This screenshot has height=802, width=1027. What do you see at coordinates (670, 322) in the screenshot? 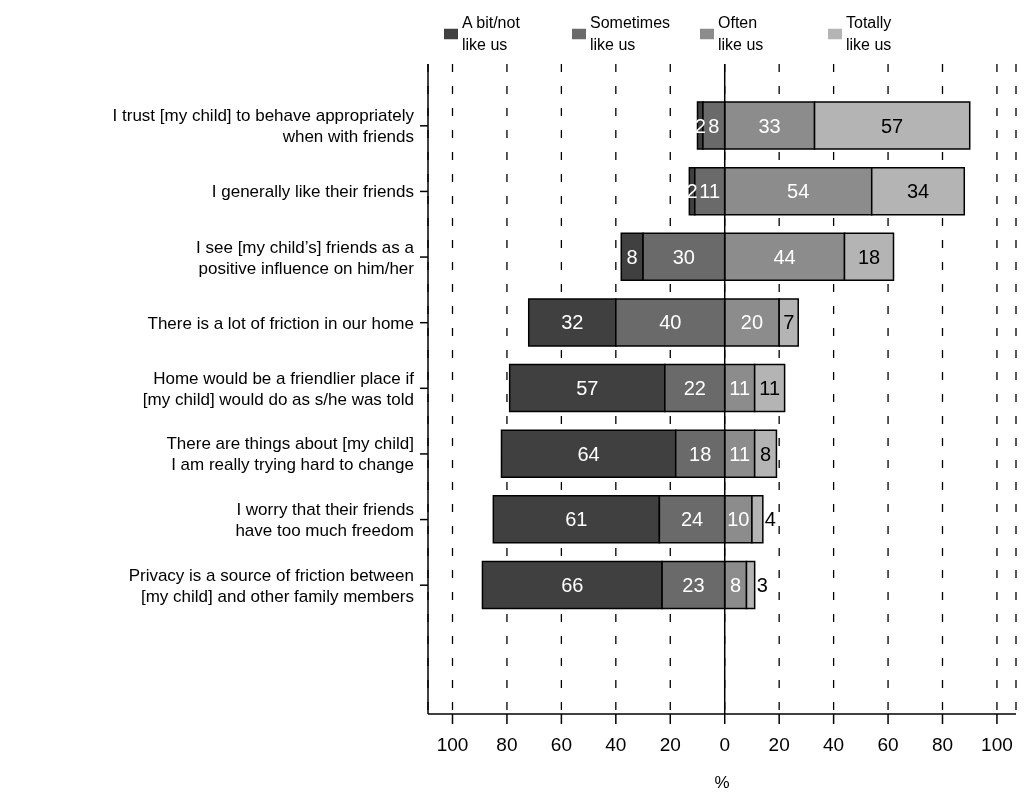
I see `data-label: 40` at bounding box center [670, 322].